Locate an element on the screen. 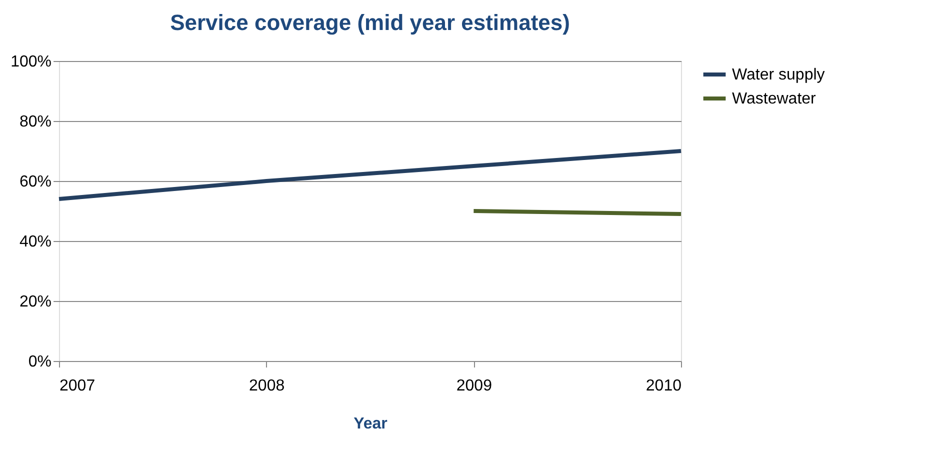 The image size is (943, 461). line-series is located at coordinates (370, 175).